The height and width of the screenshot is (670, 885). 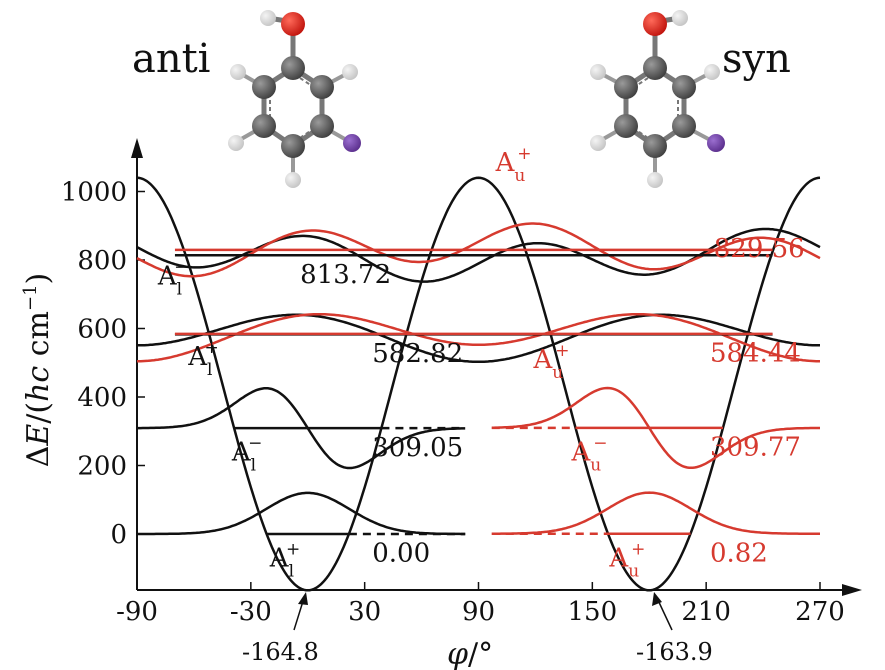 What do you see at coordinates (755, 354) in the screenshot?
I see `level-value-label: 584.44` at bounding box center [755, 354].